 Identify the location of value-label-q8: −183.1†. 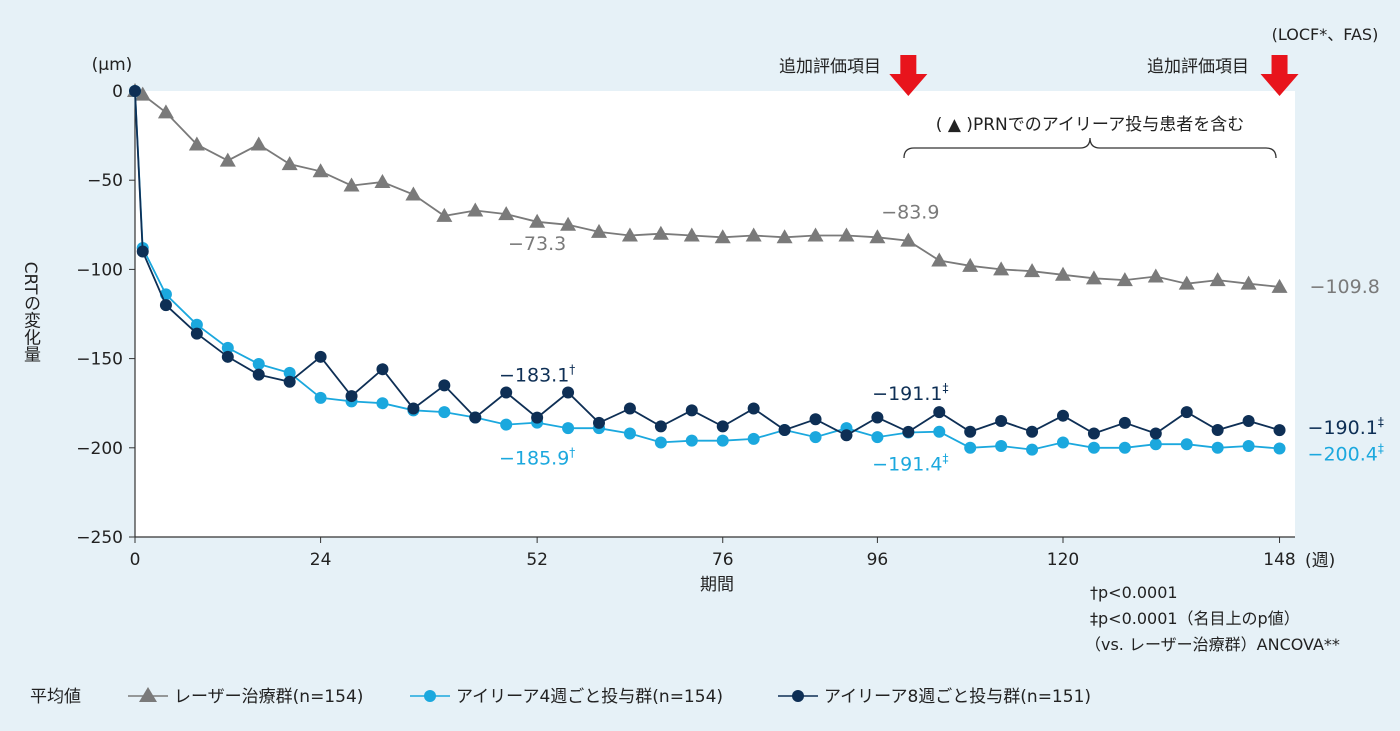
(537, 375).